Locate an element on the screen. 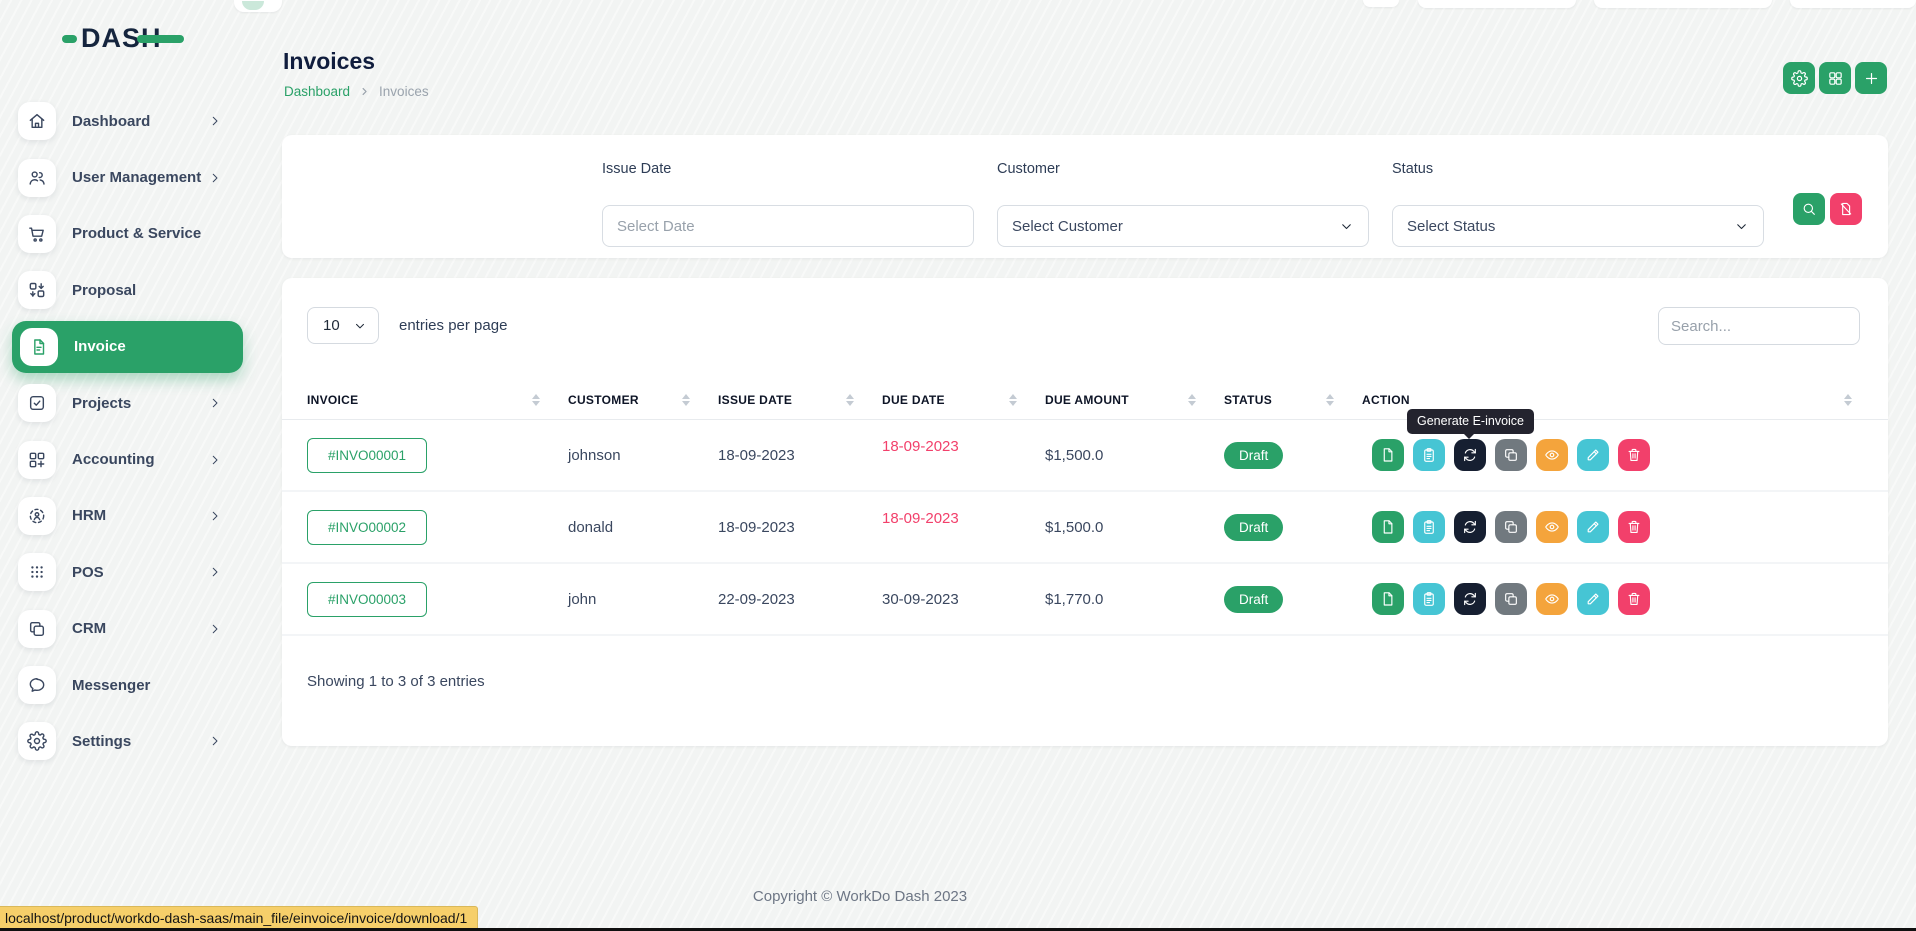 This screenshot has height=931, width=1916. entries-per-page-label: entries per page is located at coordinates (453, 325).